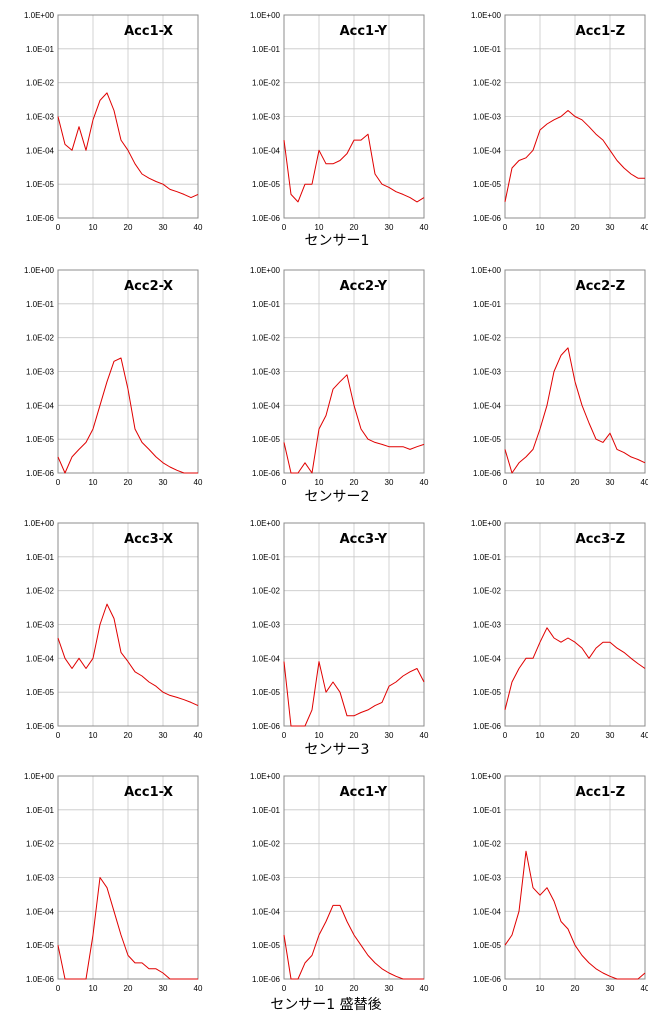 The image size is (648, 1019). I want to click on row-label: センサー1, so click(337, 241).